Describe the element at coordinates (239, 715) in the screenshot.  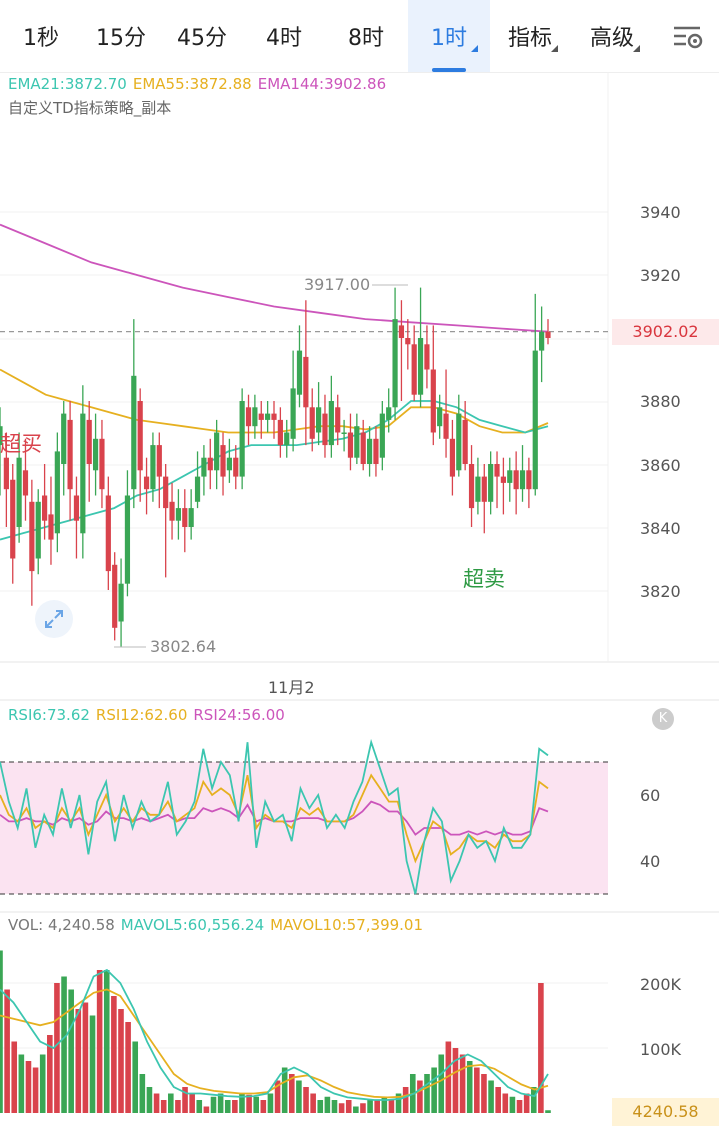
I see `rsi24-legend: RSI24:56.00` at that location.